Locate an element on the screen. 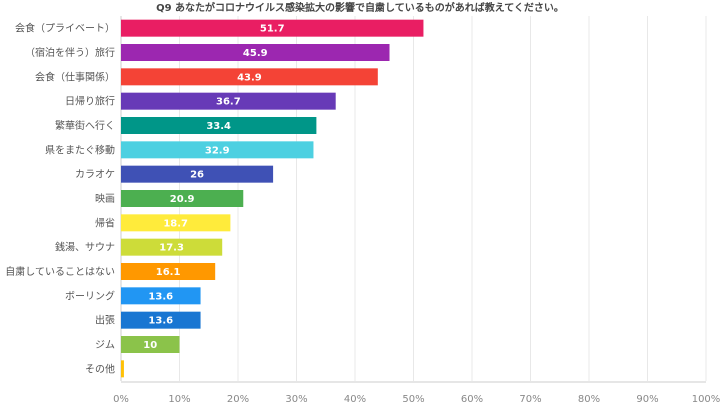 Image resolution: width=720 pixels, height=407 pixels. category-label: ジム is located at coordinates (105, 345).